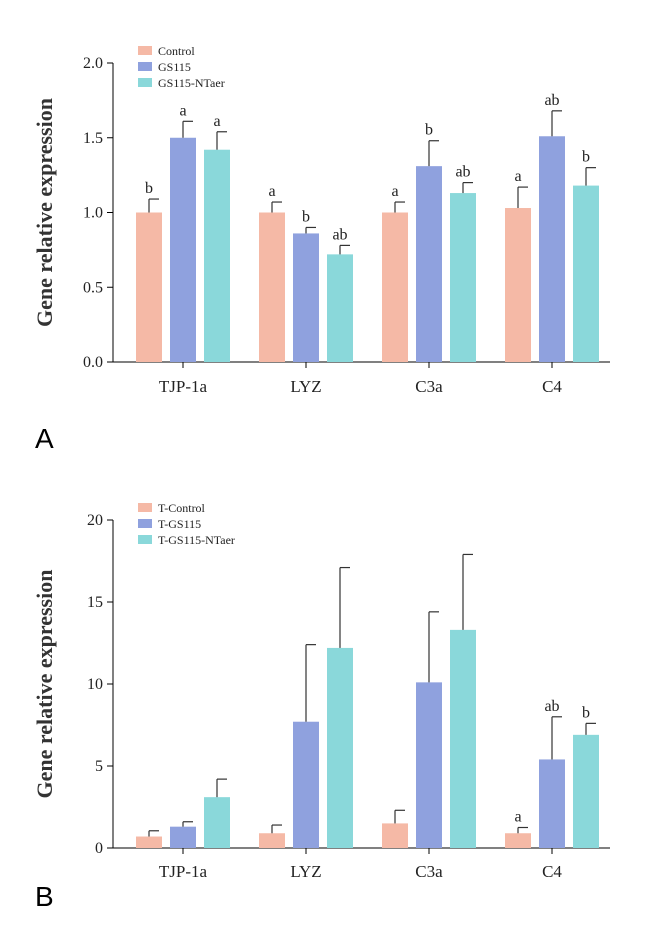  What do you see at coordinates (99, 848) in the screenshot?
I see `y-tick-label: 0` at bounding box center [99, 848].